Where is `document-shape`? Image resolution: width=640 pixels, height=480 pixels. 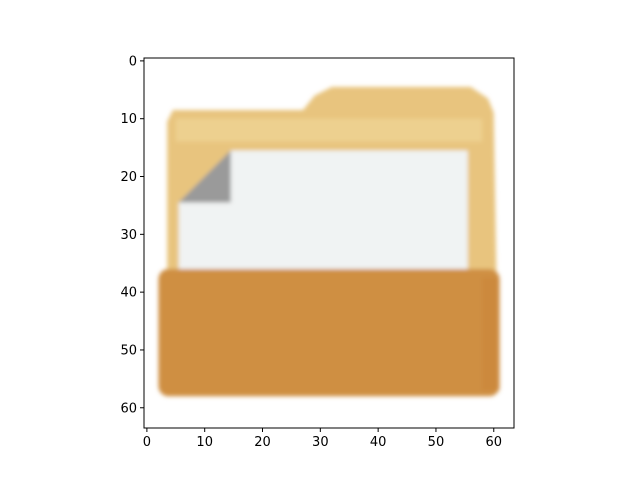
document-shape is located at coordinates (323, 218).